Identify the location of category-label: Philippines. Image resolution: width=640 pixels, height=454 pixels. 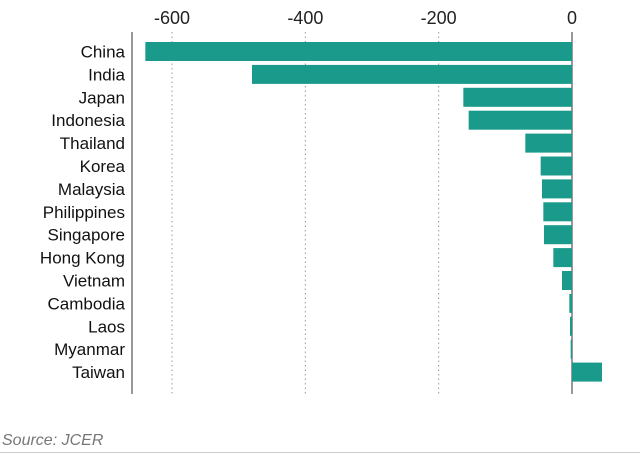
(84, 212).